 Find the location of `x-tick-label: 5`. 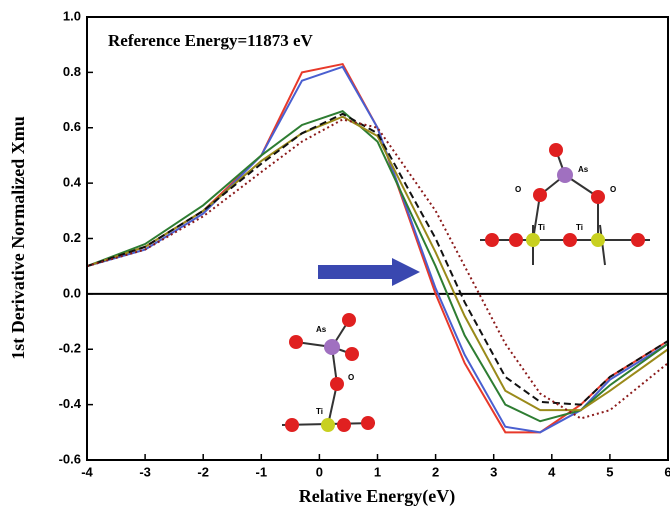

x-tick-label: 5 is located at coordinates (609, 471).